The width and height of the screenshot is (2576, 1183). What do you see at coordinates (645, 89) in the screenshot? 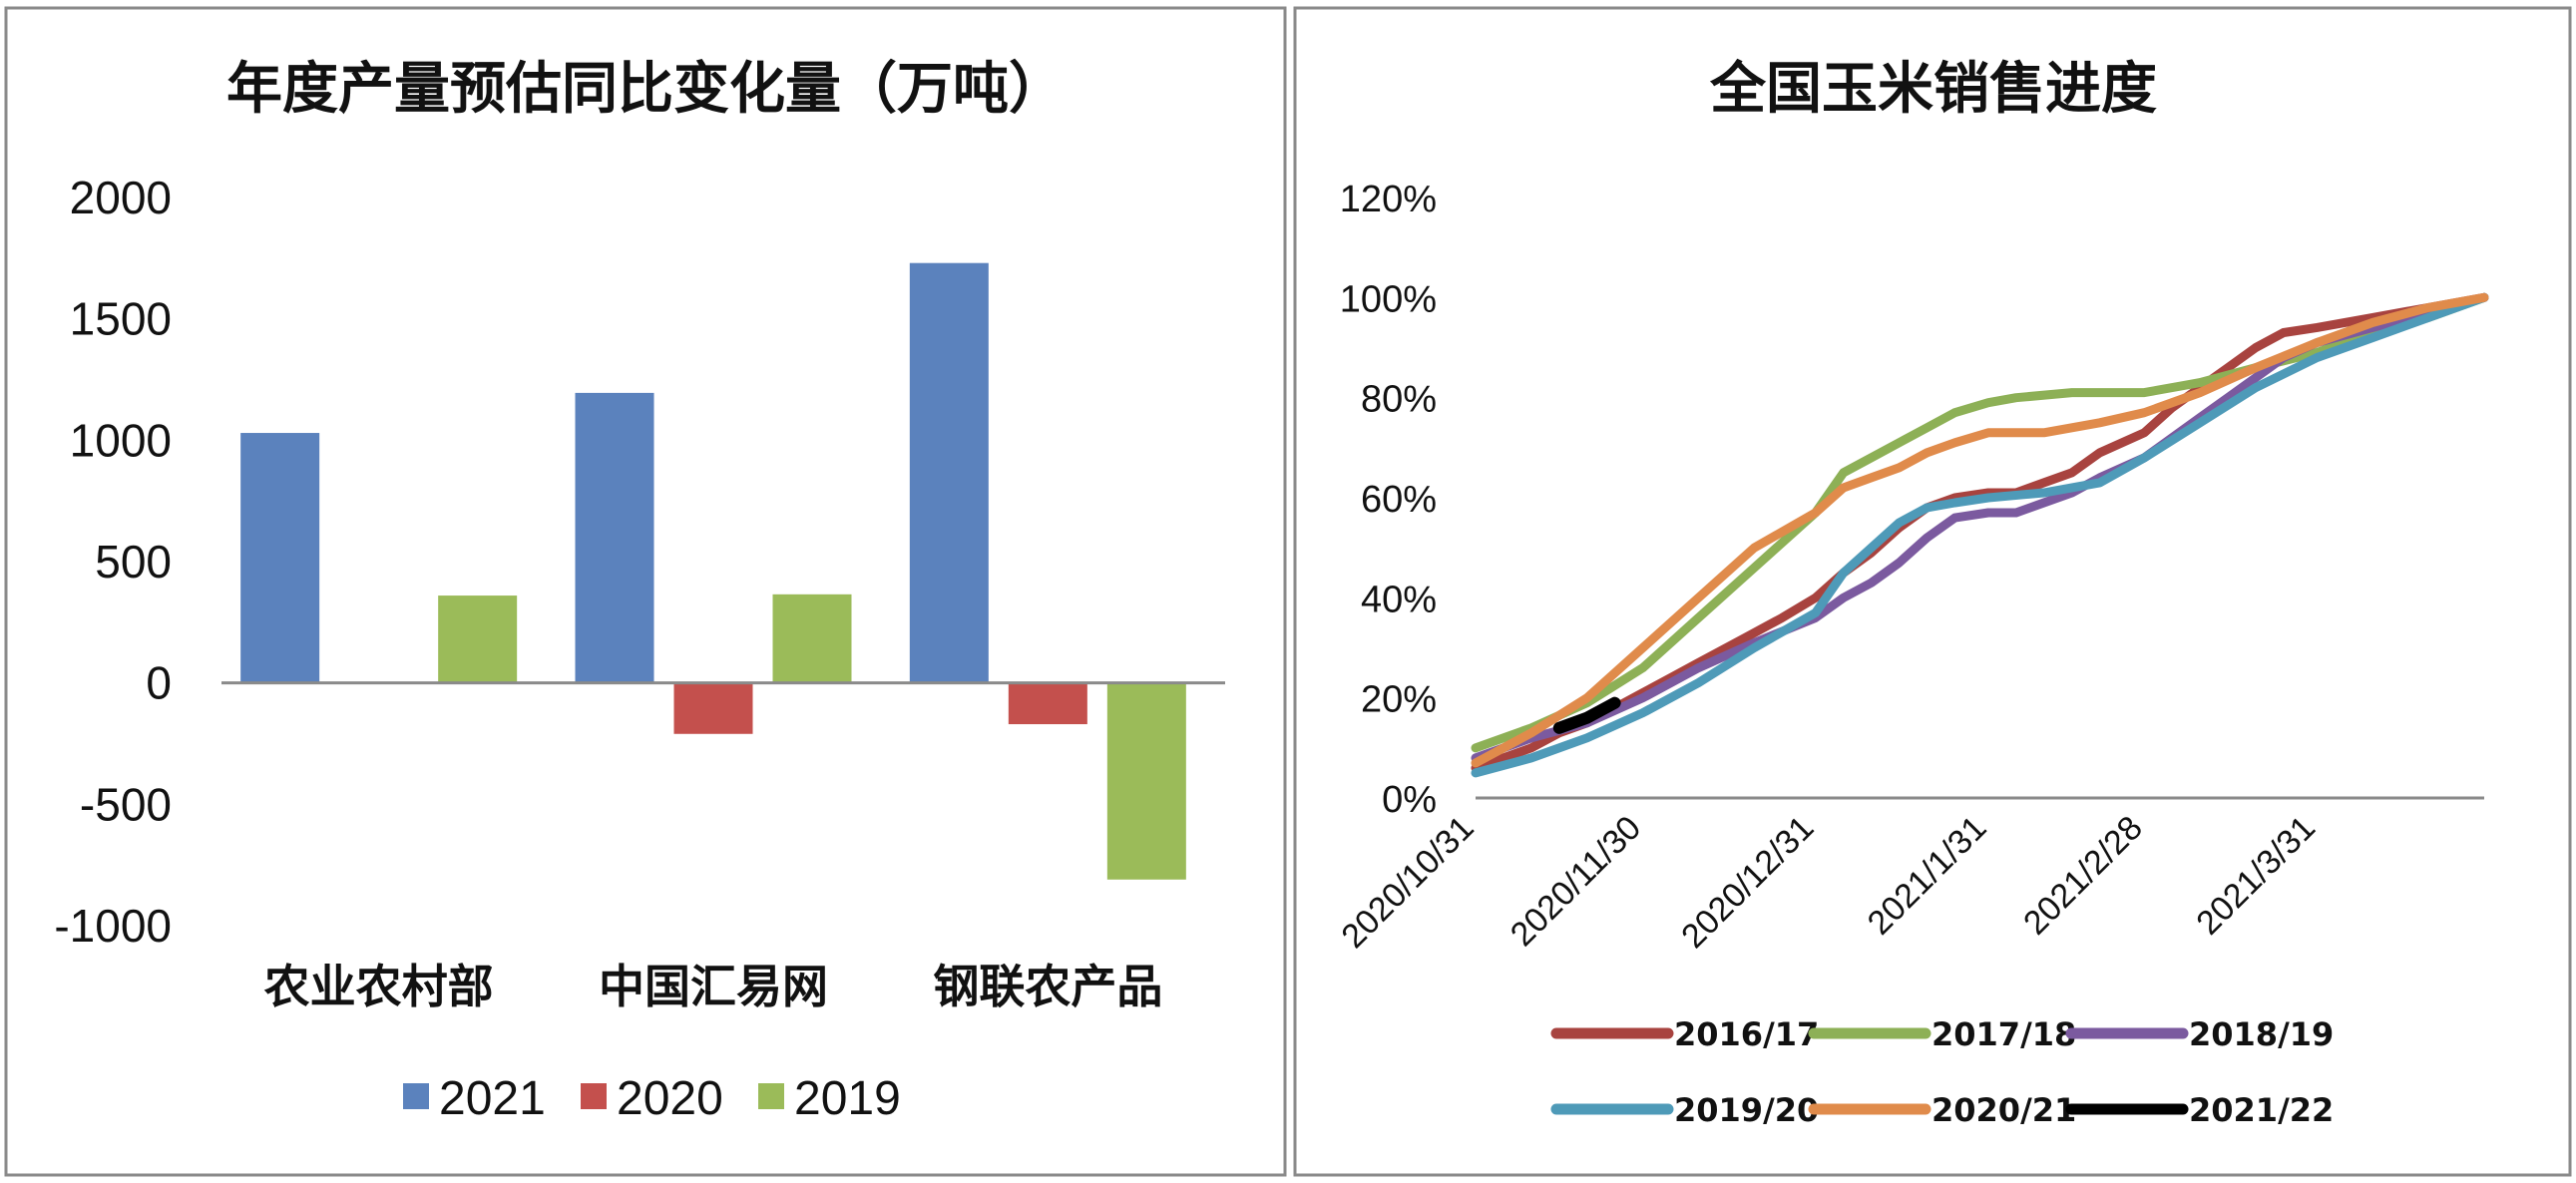
I see `bar-chart-title: 年度产量预估同比变化量（万吨）` at bounding box center [645, 89].